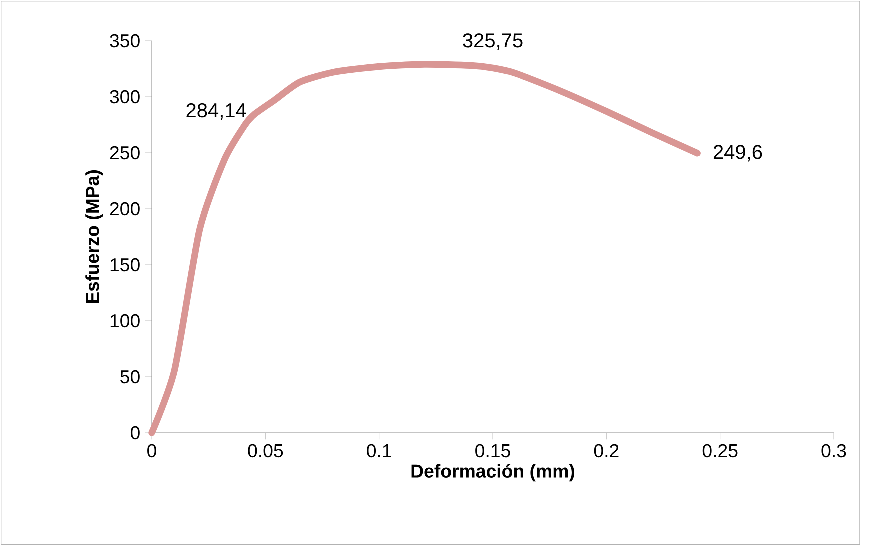  I want to click on y-tick-label: 0, so click(135, 433).